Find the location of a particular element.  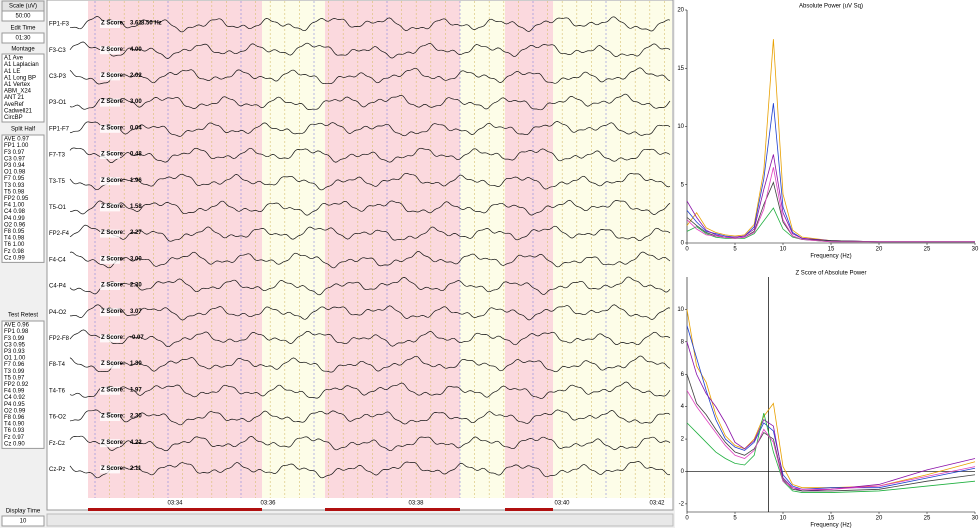

split-half-item: AVE 0.97 is located at coordinates (17, 140).